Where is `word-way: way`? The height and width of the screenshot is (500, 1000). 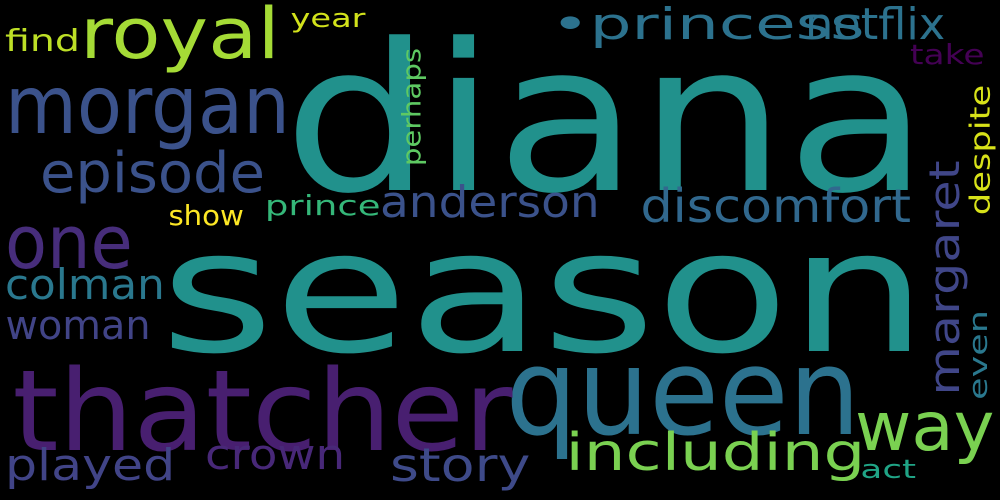
word-way: way is located at coordinates (925, 427).